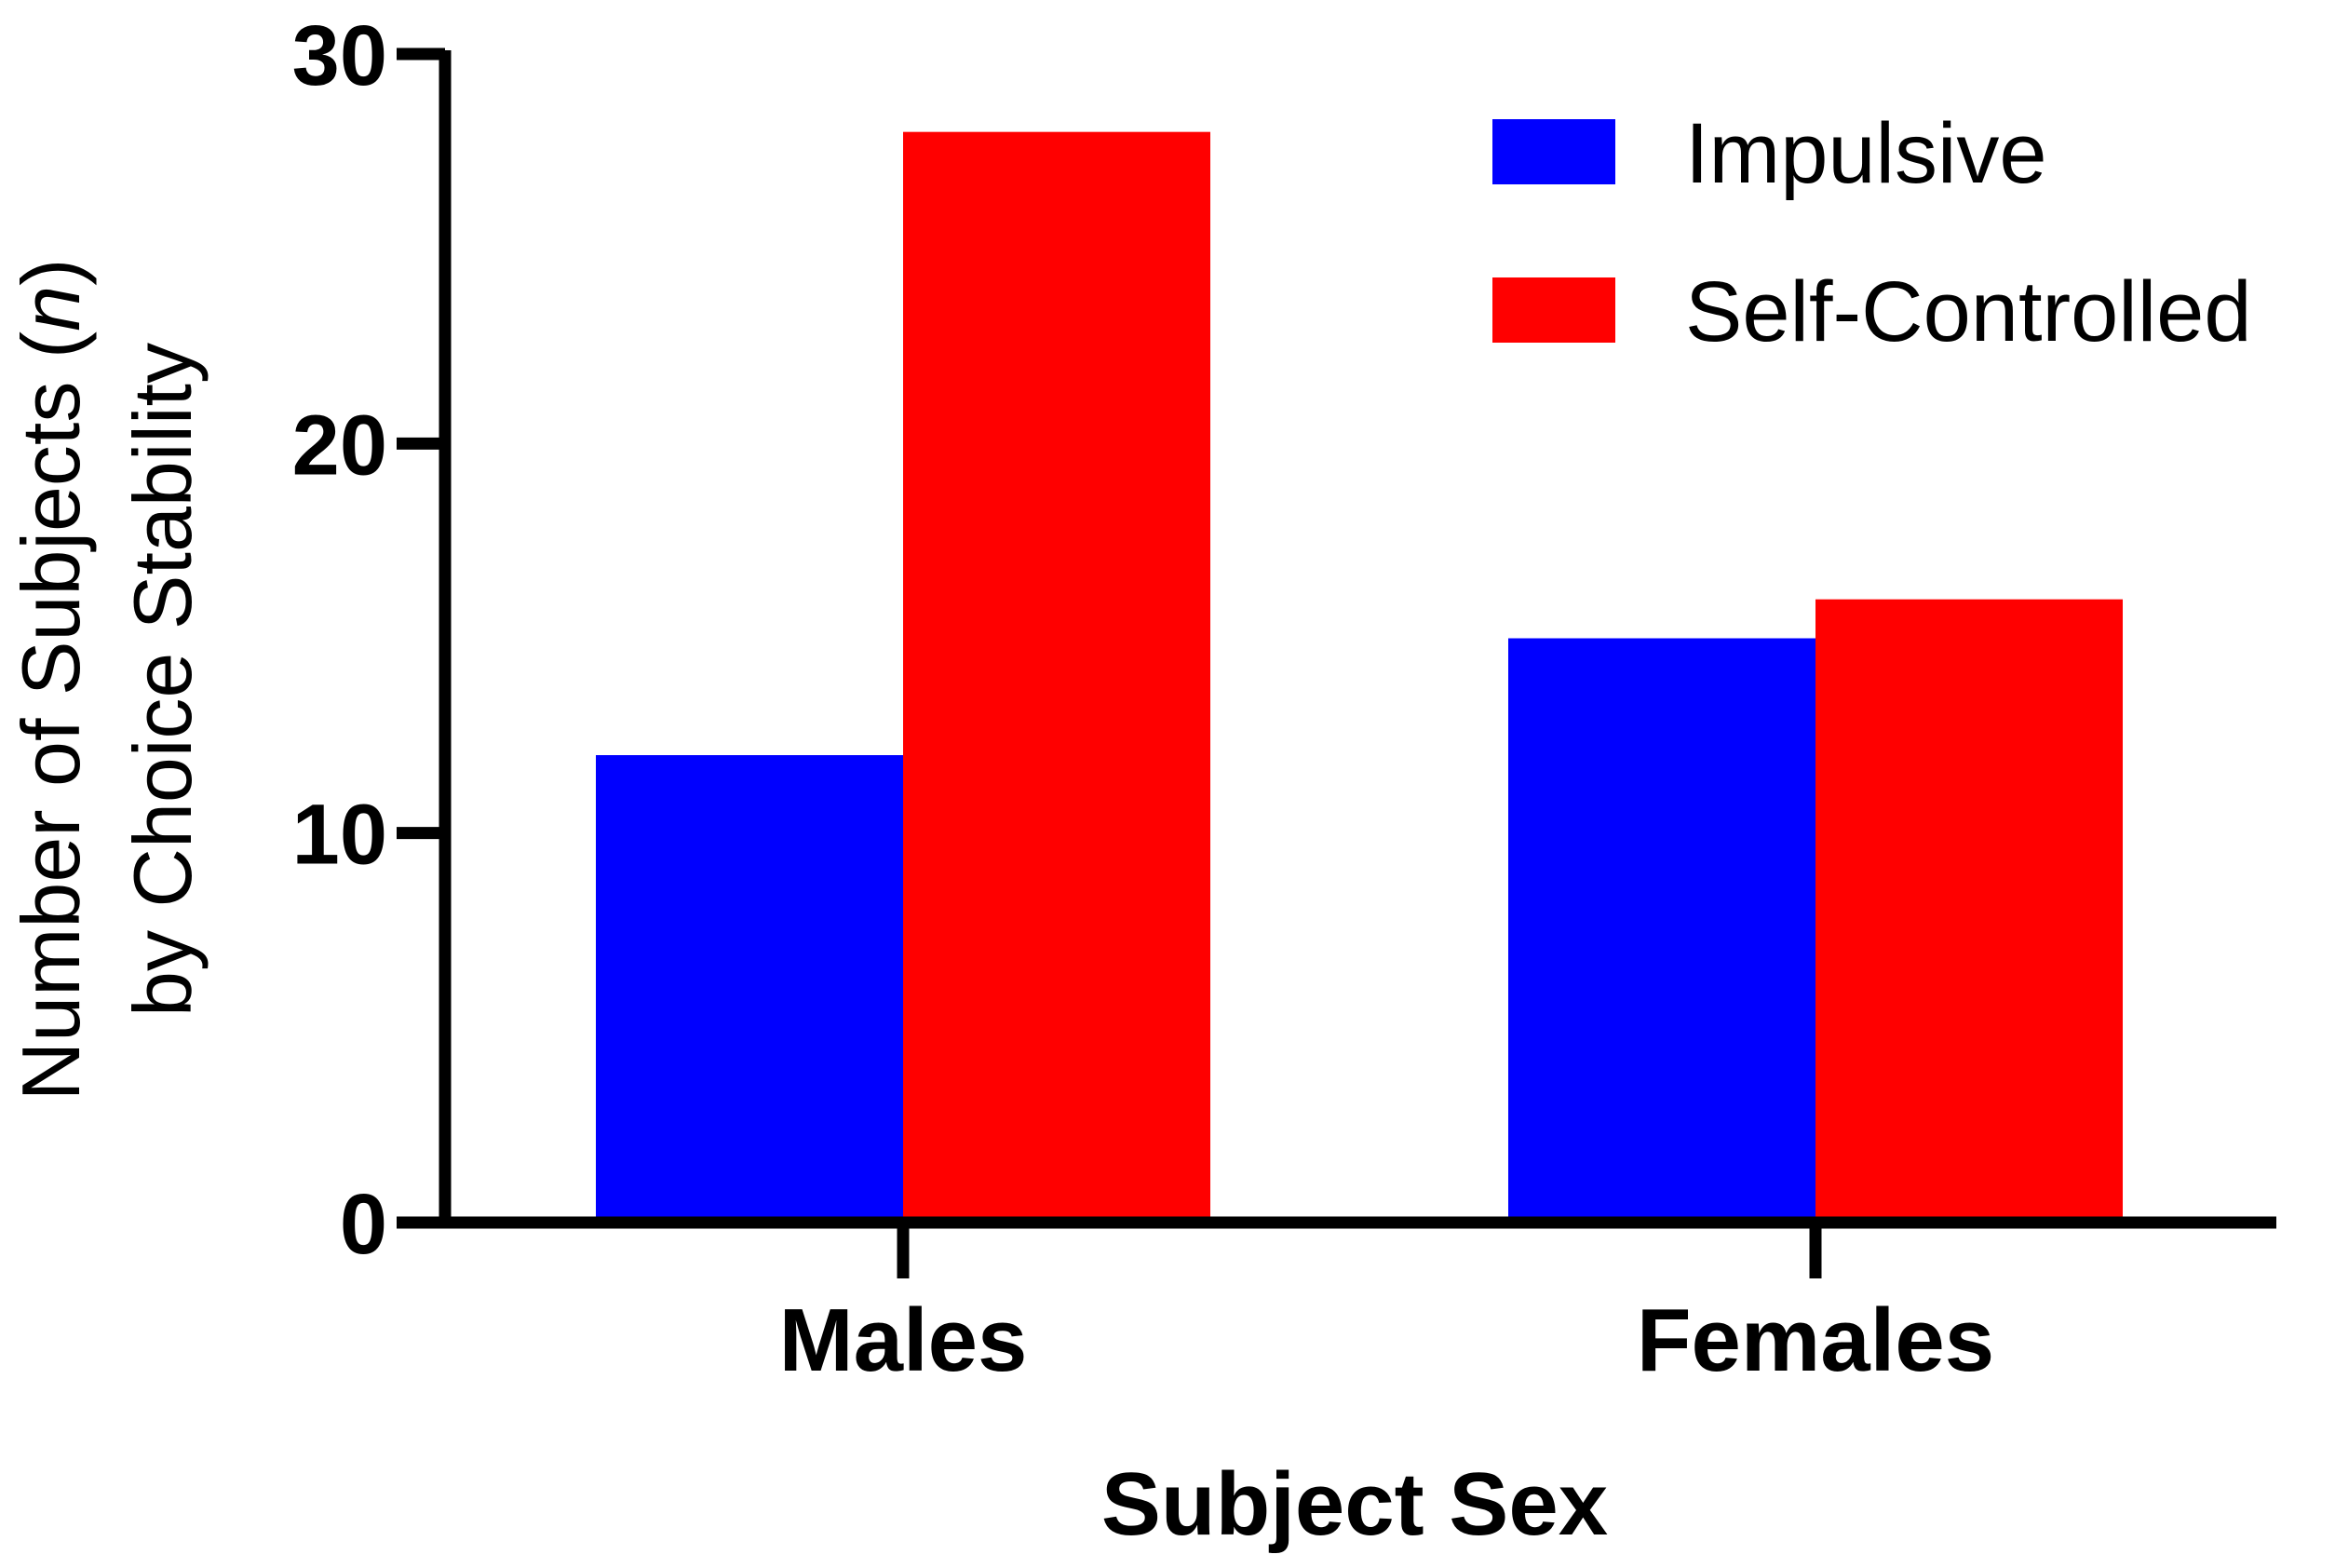  What do you see at coordinates (1866, 154) in the screenshot?
I see `legend-label-impulsive: Impulsive` at bounding box center [1866, 154].